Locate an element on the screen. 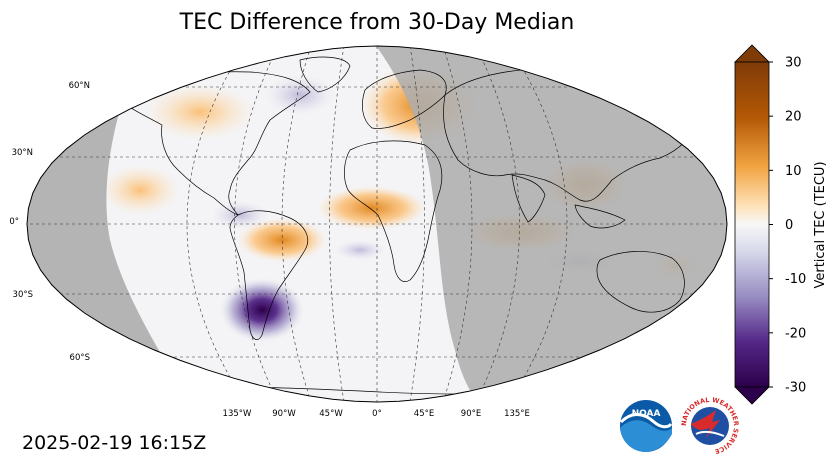 The height and width of the screenshot is (470, 835). colorbar-scale is located at coordinates (752, 224).